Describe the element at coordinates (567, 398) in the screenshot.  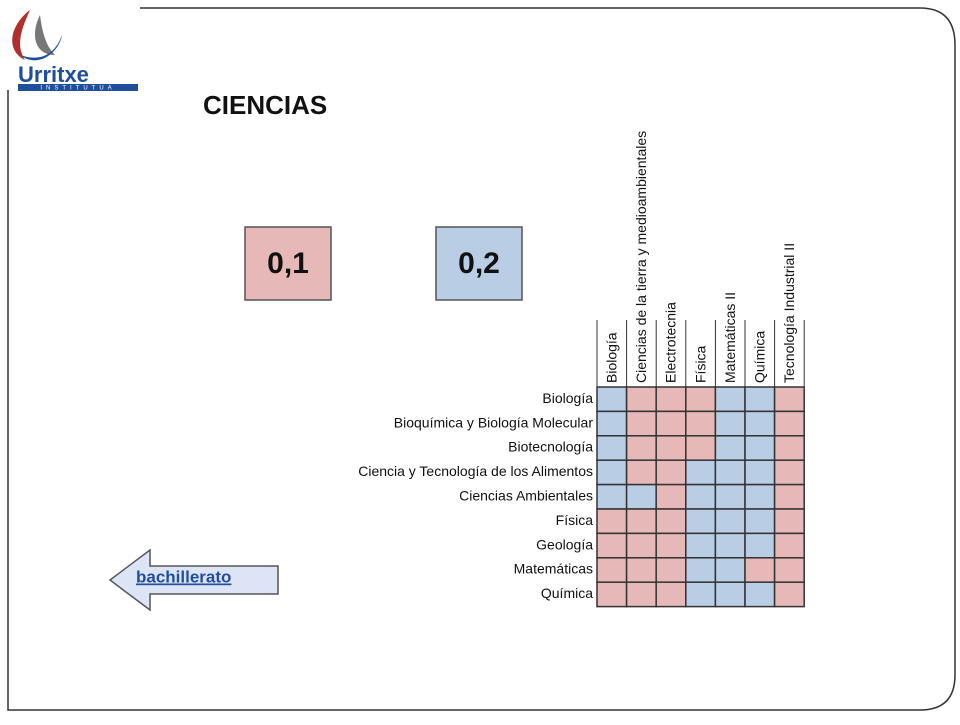
I see `row-label: Biología` at that location.